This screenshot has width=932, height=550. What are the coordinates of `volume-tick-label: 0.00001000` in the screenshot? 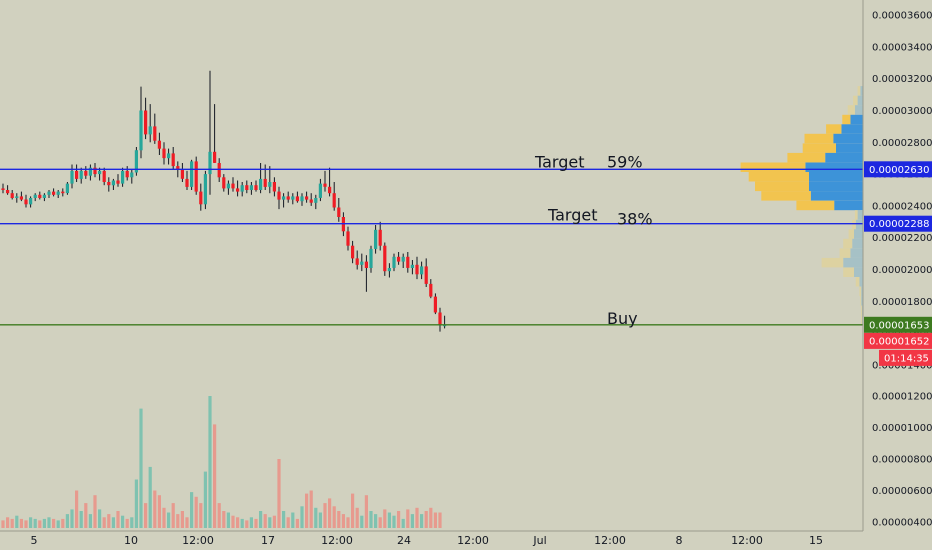 It's located at (902, 428).